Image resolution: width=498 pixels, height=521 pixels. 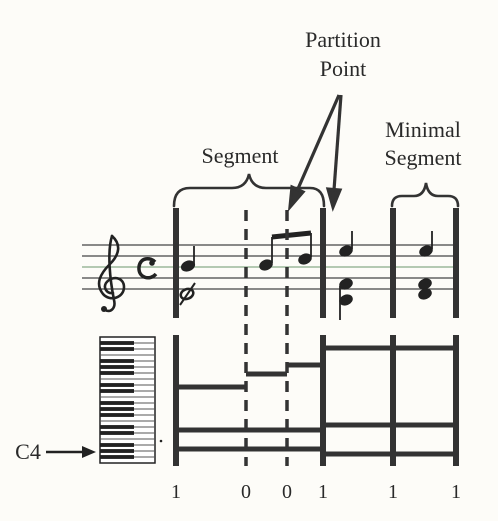 What do you see at coordinates (161, 441) in the screenshot?
I see `c4-marker-dot` at bounding box center [161, 441].